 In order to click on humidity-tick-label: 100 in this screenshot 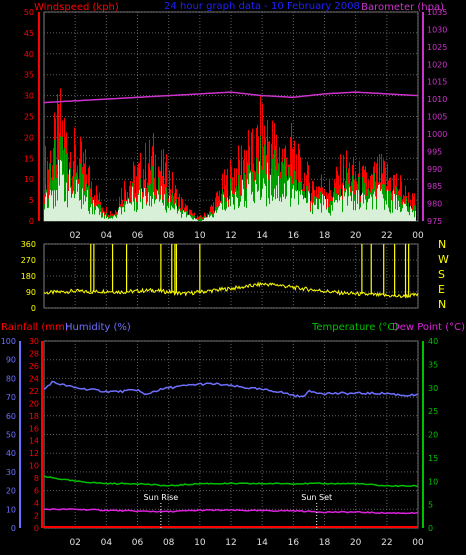, I will do `click(8, 341)`.